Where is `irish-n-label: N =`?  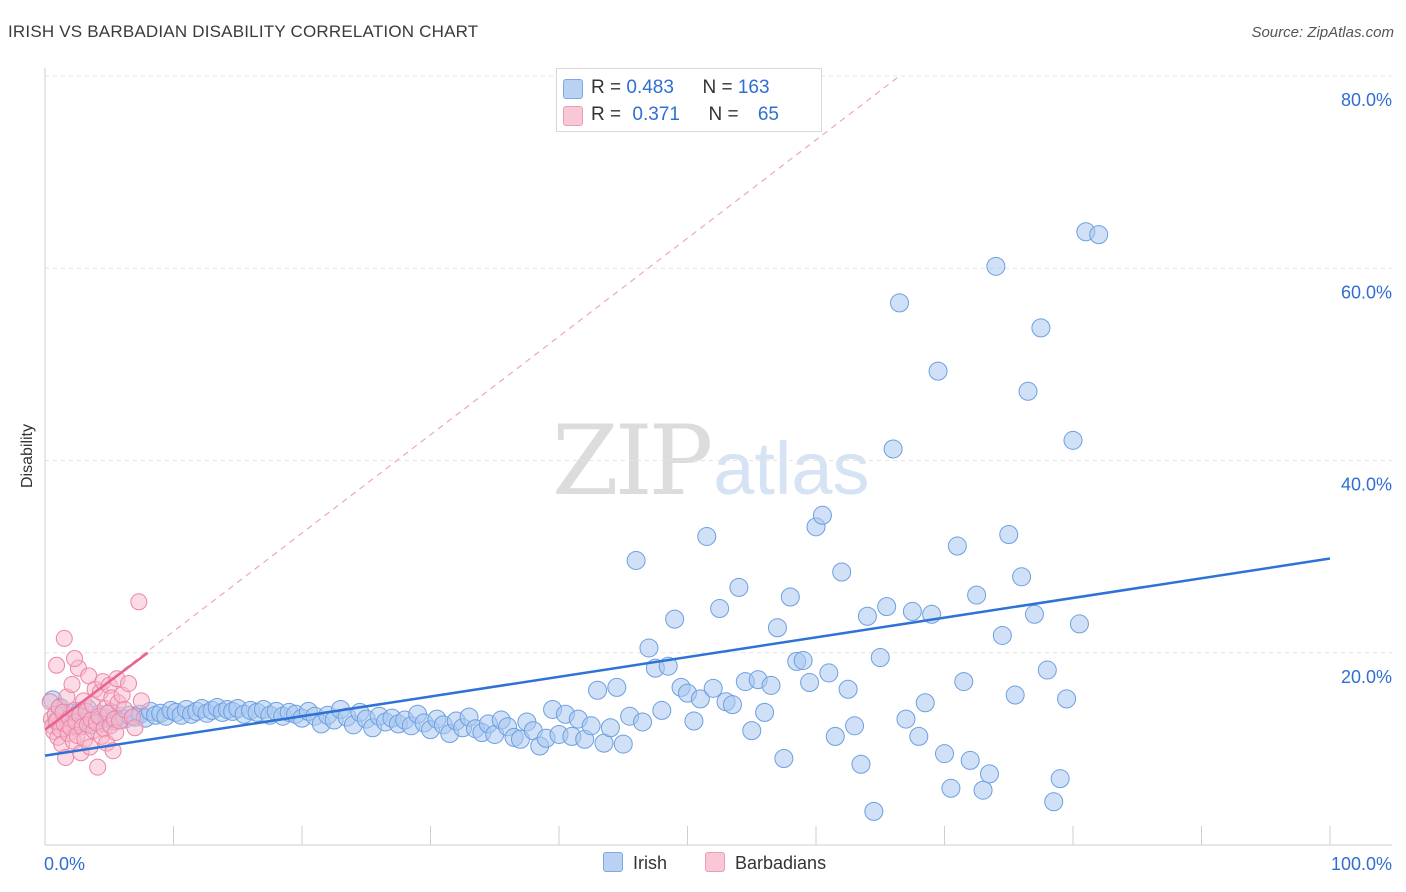 irish-n-label: N = is located at coordinates (720, 87).